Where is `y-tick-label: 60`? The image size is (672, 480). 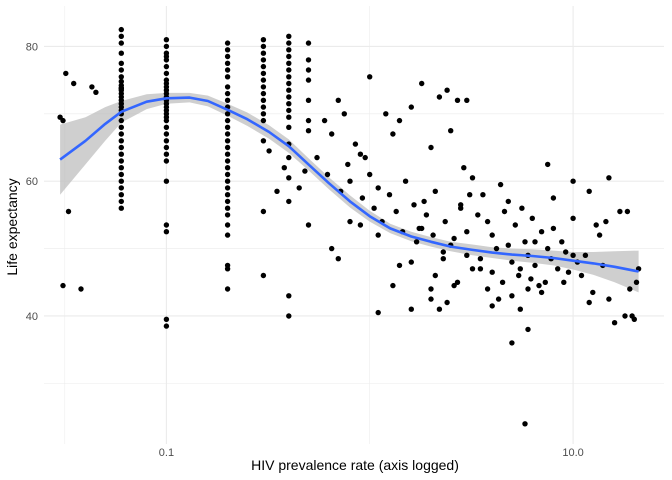
y-tick-label: 60 is located at coordinates (32, 182).